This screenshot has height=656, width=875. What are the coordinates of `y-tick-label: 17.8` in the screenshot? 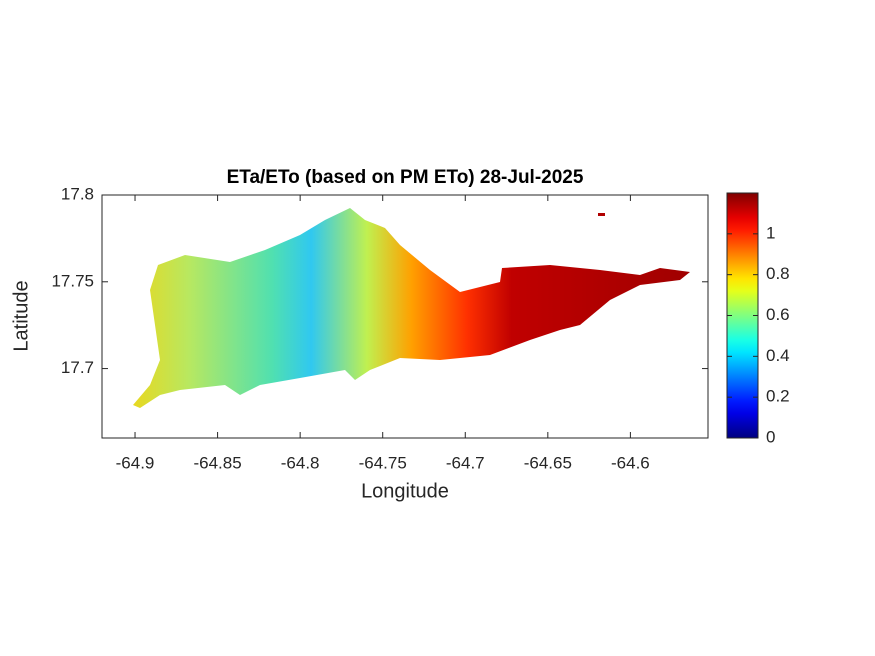 It's located at (77, 193).